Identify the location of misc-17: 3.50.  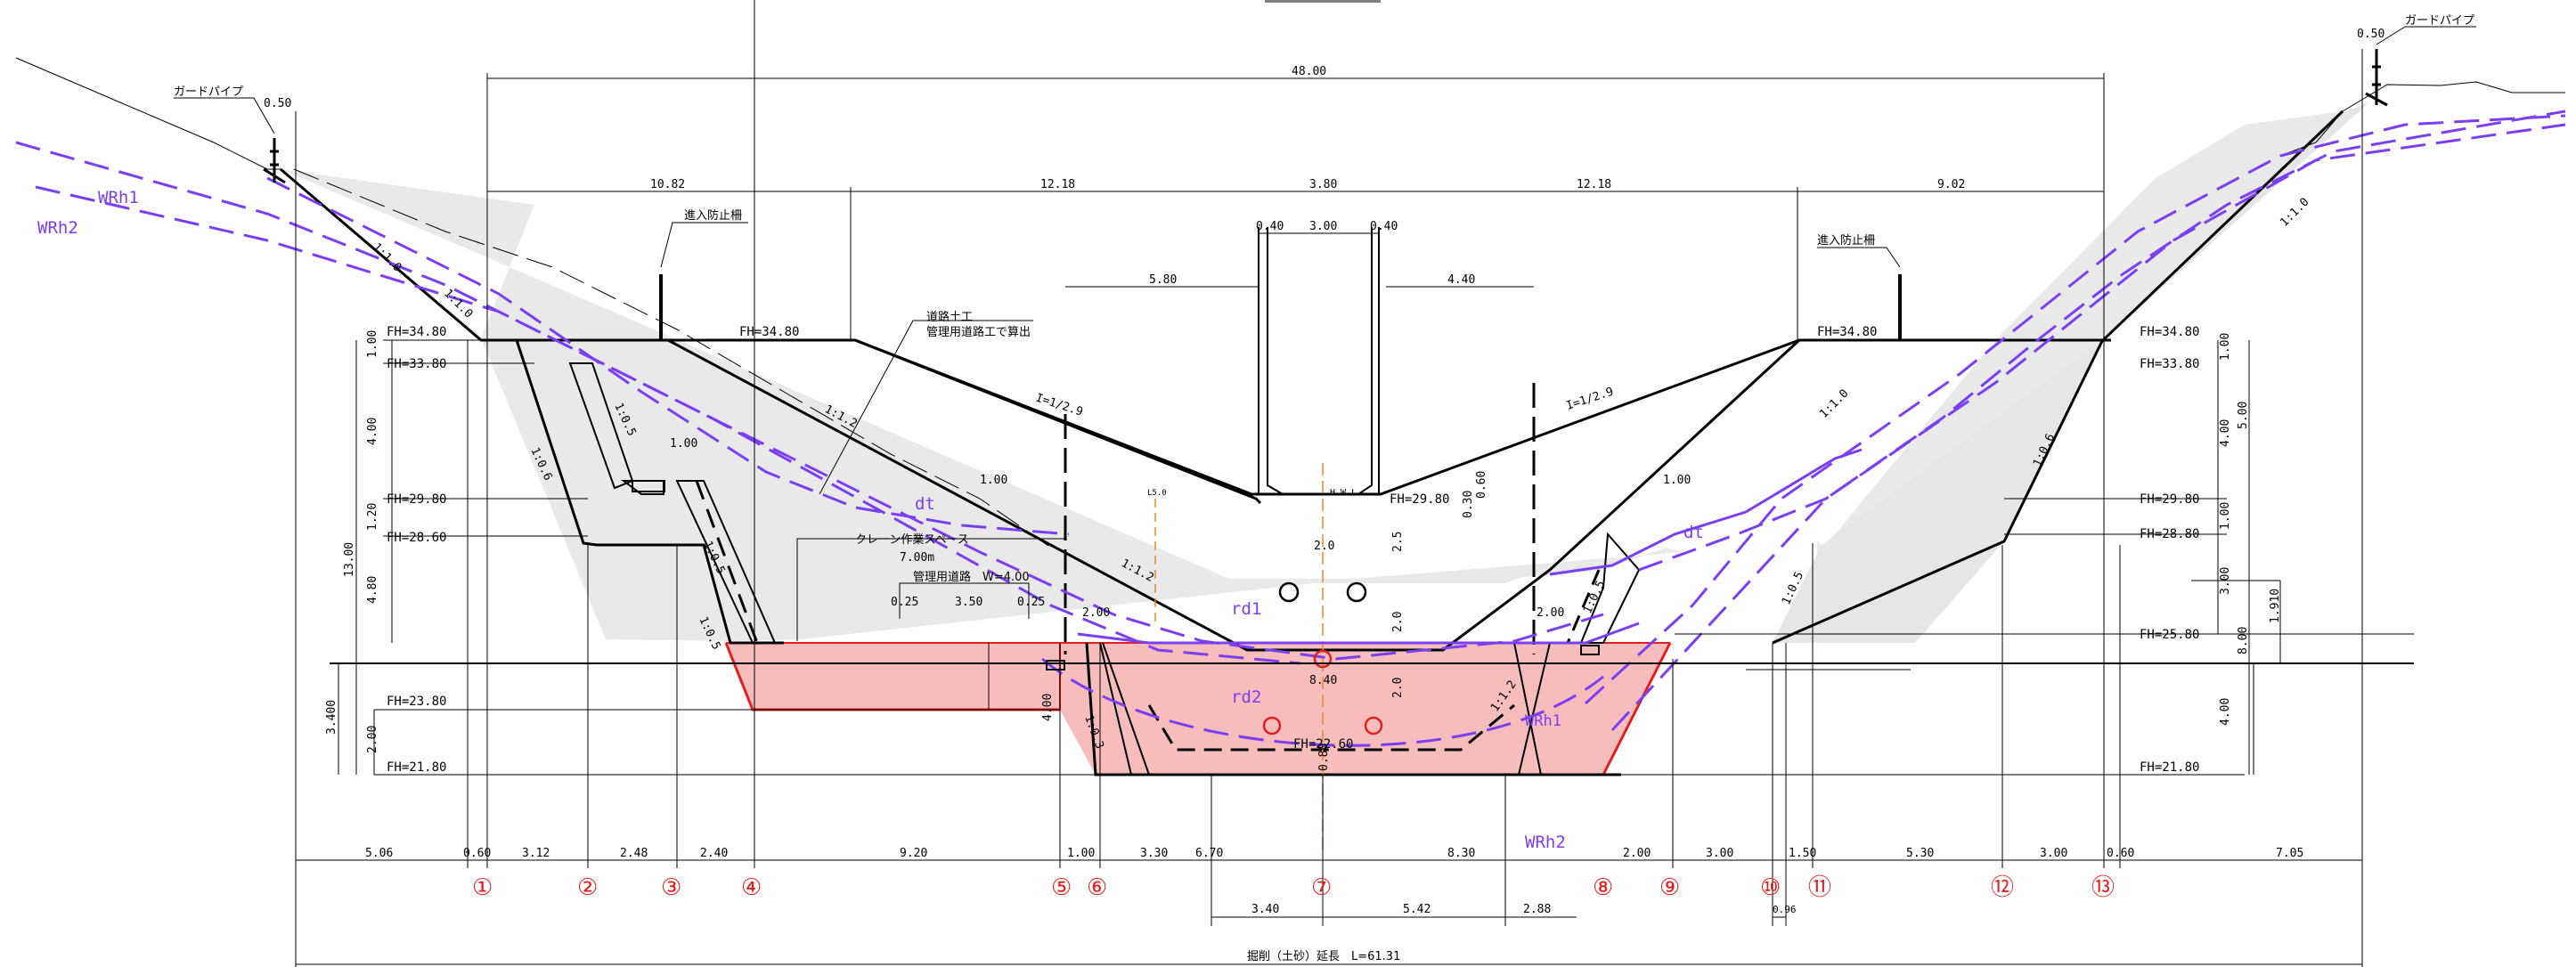
(968, 602).